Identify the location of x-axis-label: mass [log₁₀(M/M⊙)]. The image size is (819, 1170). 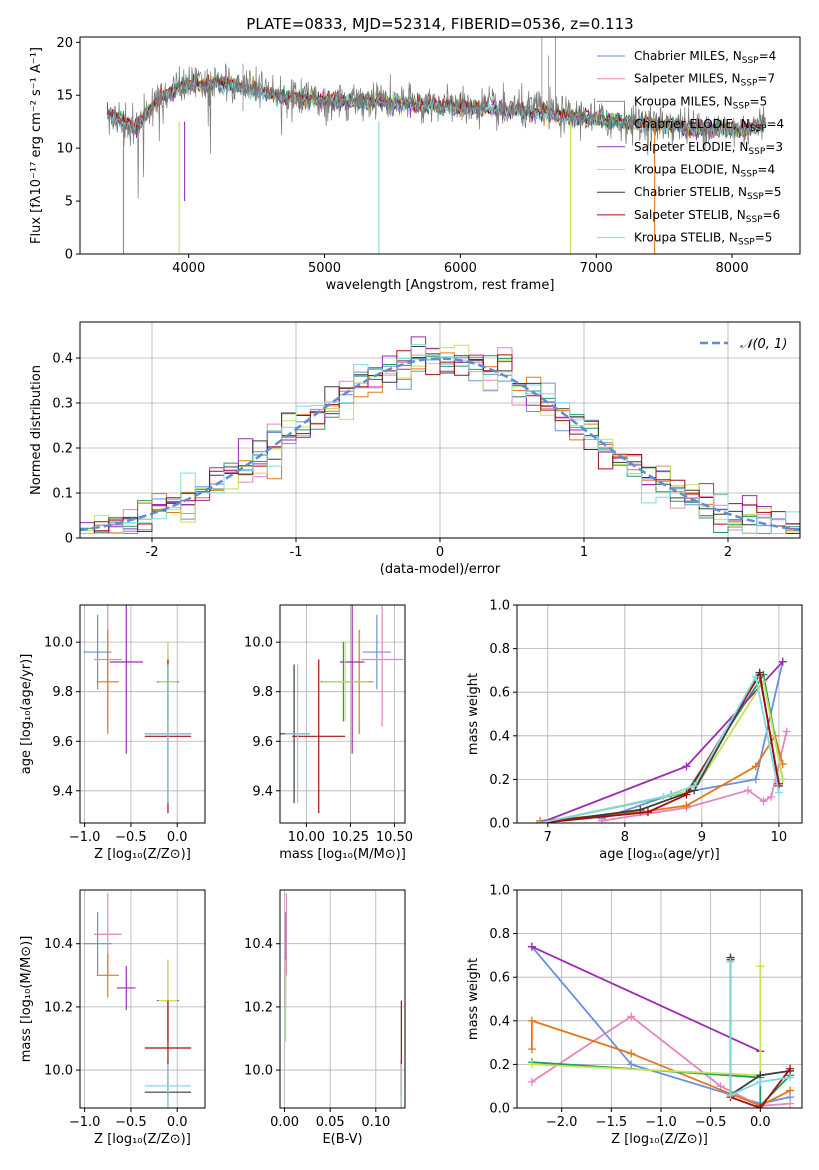
(342, 854).